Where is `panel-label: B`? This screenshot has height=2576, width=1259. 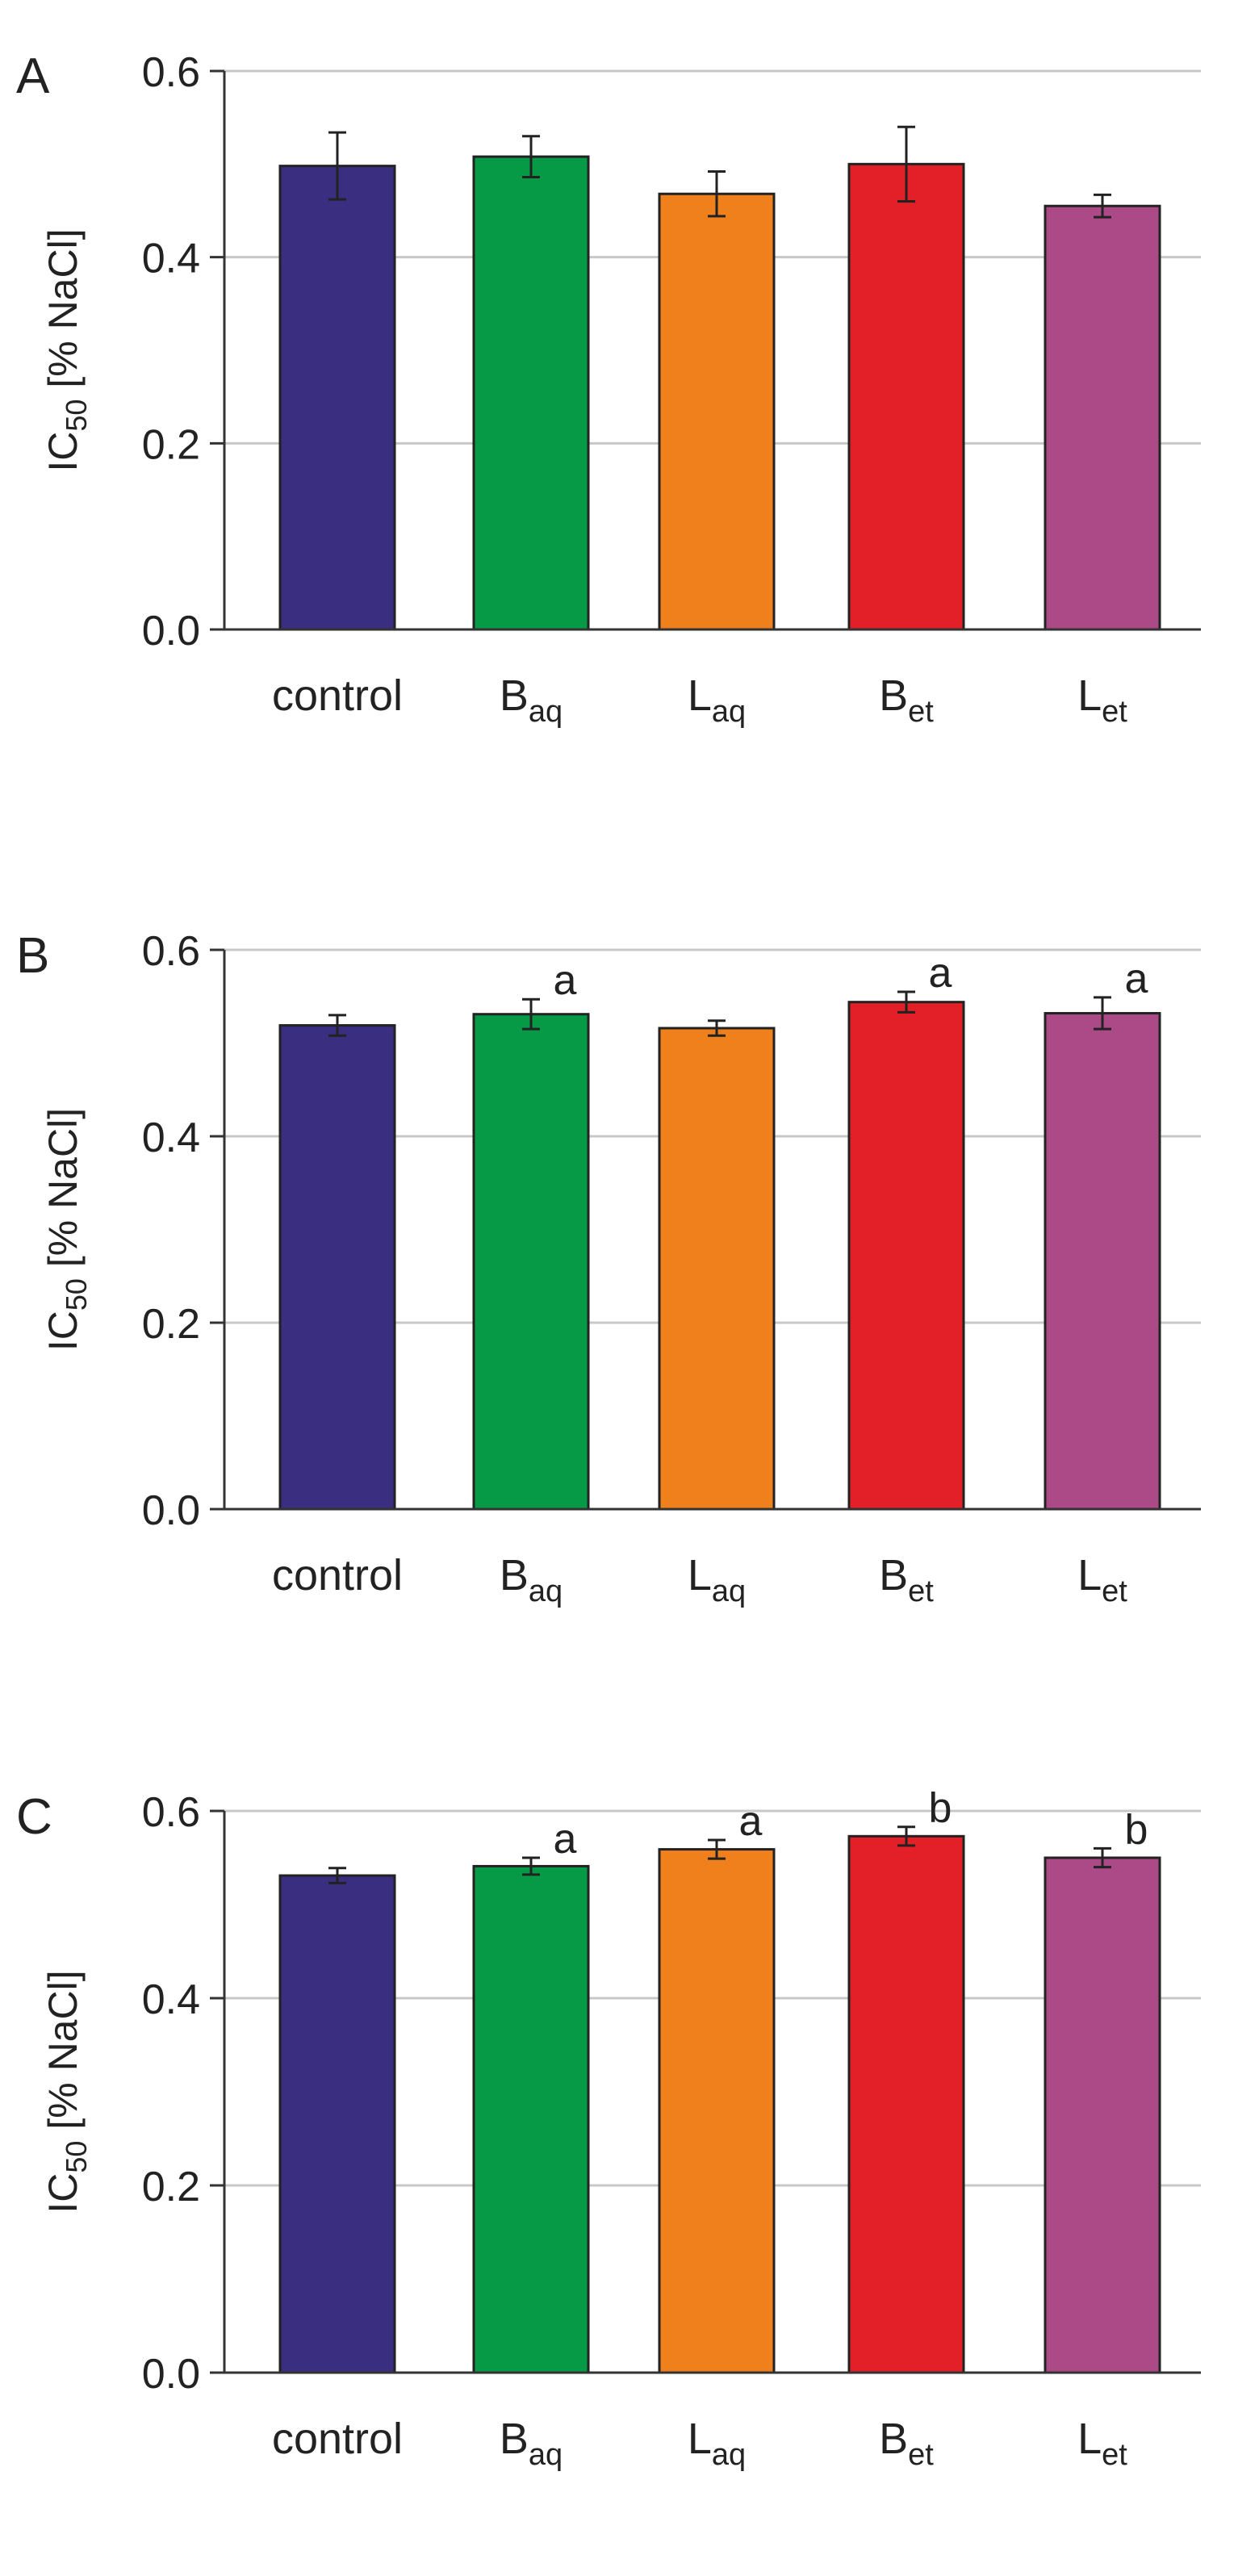
panel-label: B is located at coordinates (33, 956).